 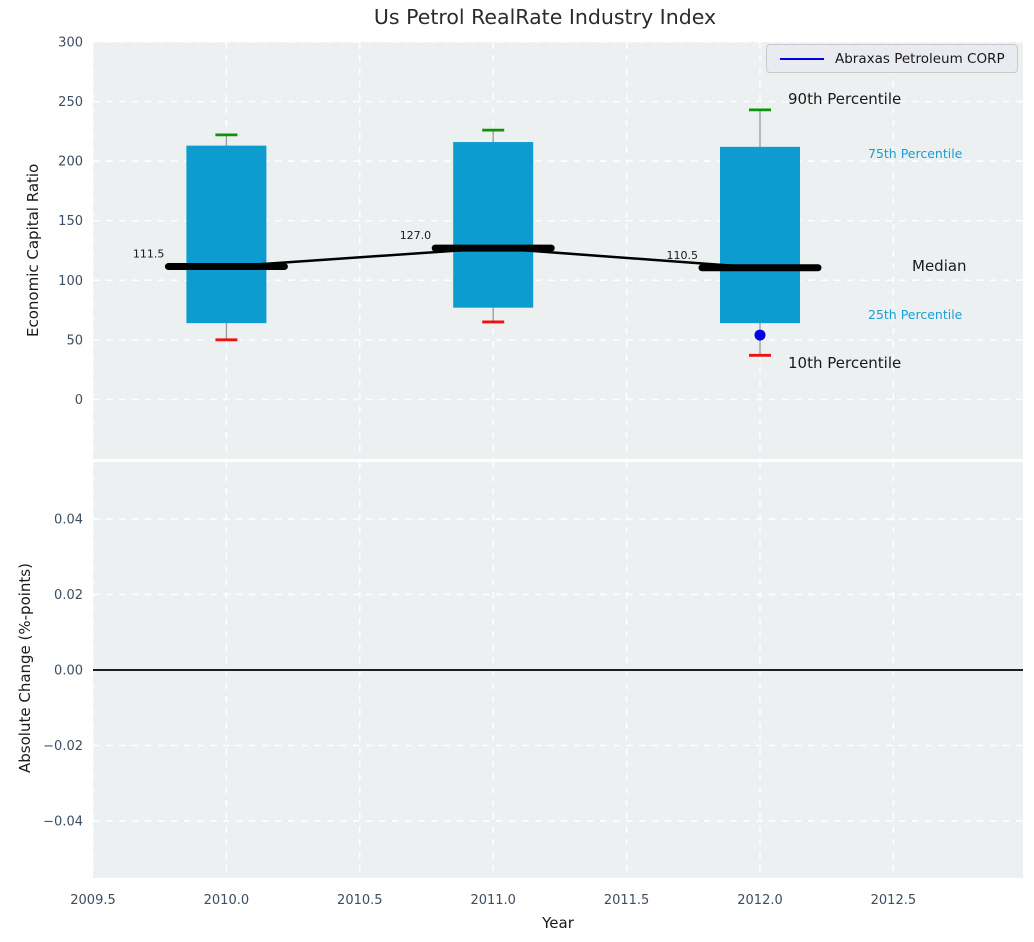 What do you see at coordinates (915, 314) in the screenshot?
I see `annotation-25th-percentile: 25th Percentile` at bounding box center [915, 314].